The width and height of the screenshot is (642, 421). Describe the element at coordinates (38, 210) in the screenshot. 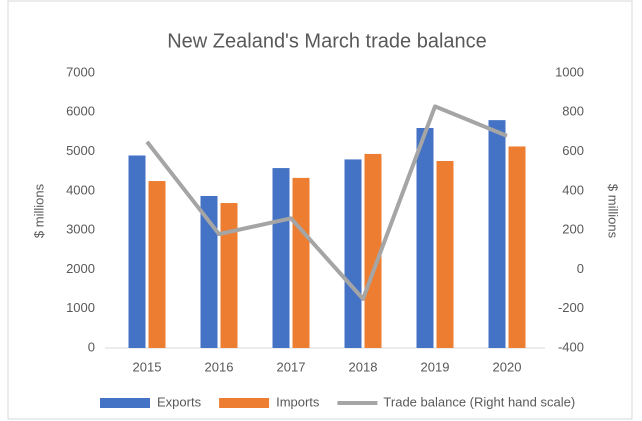

I see `y-axis-label: $ millions` at that location.